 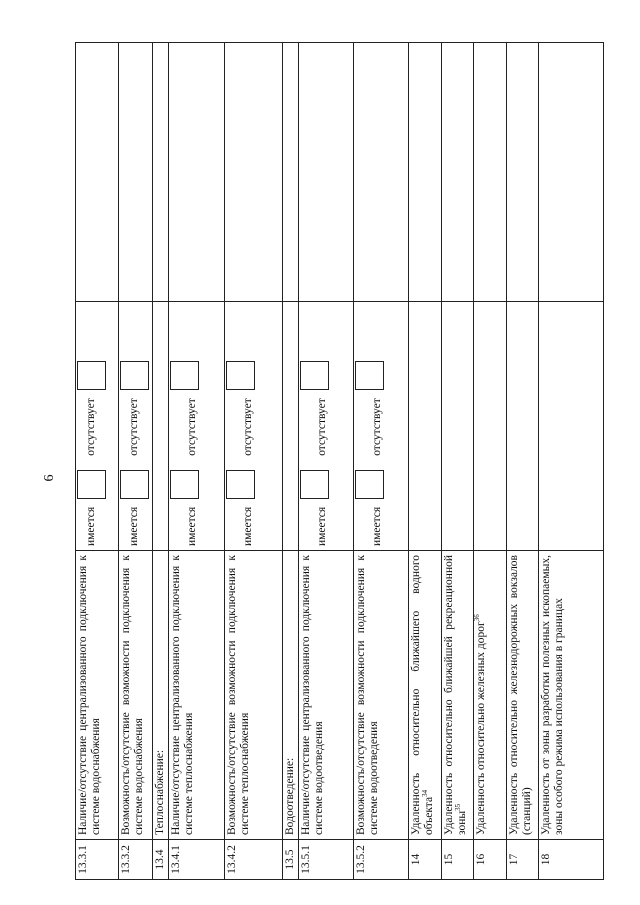 What do you see at coordinates (481, 728) in the screenshot?
I see `description-text: Удаленность относительно железных дорог` at bounding box center [481, 728].